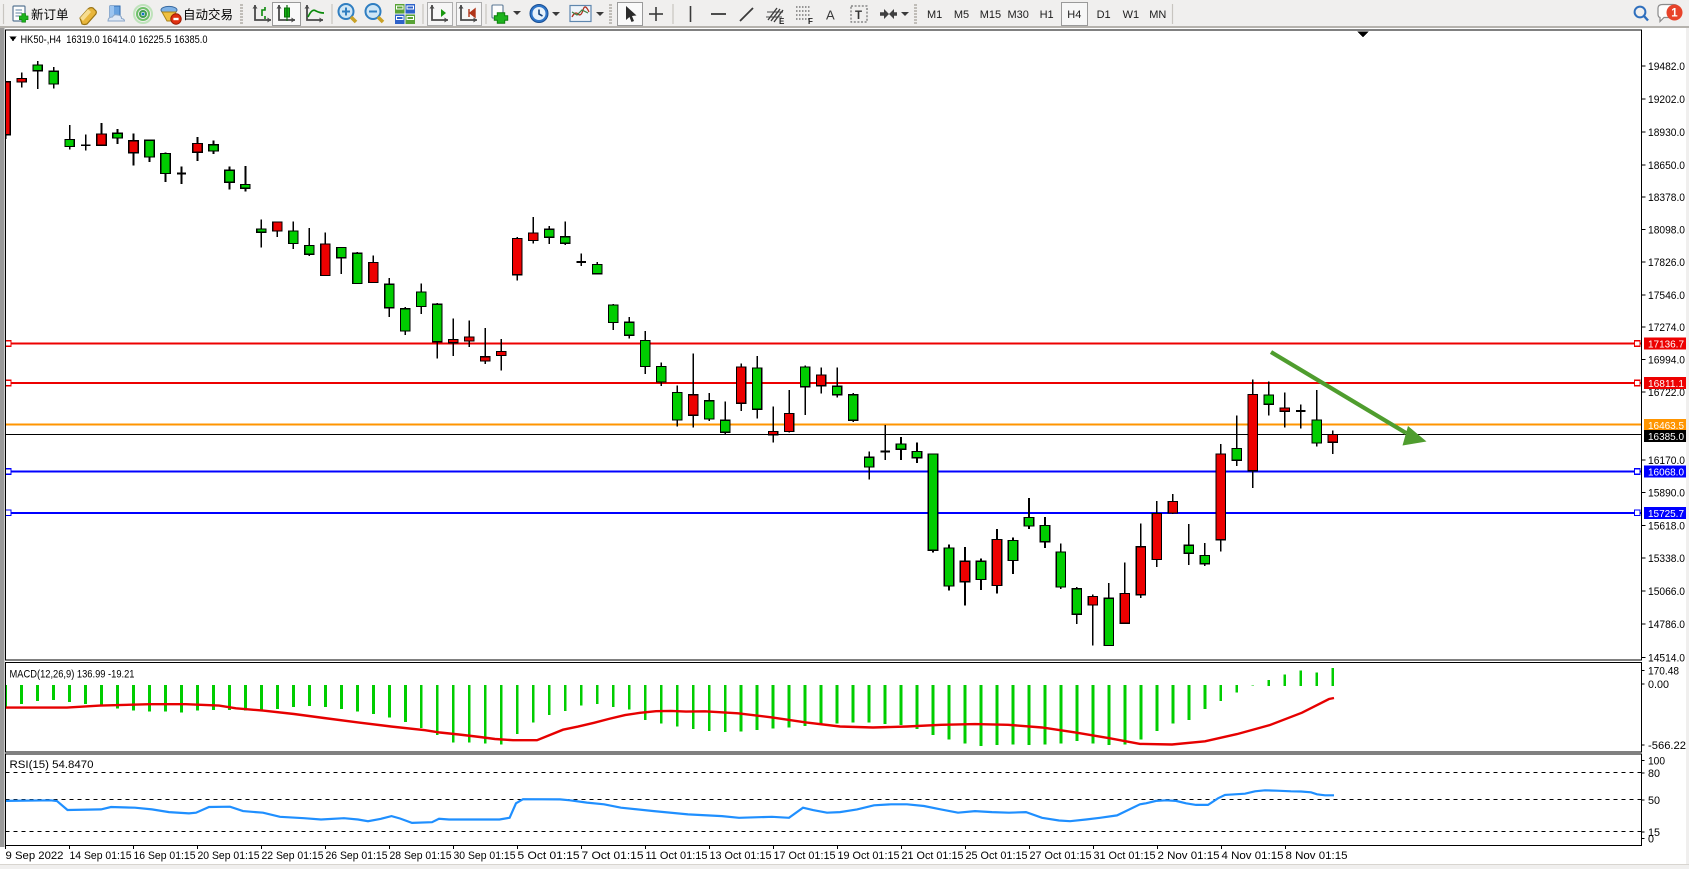 The image size is (1689, 869). Describe the element at coordinates (1666, 592) in the screenshot. I see `svg-text: 15066.0` at that location.